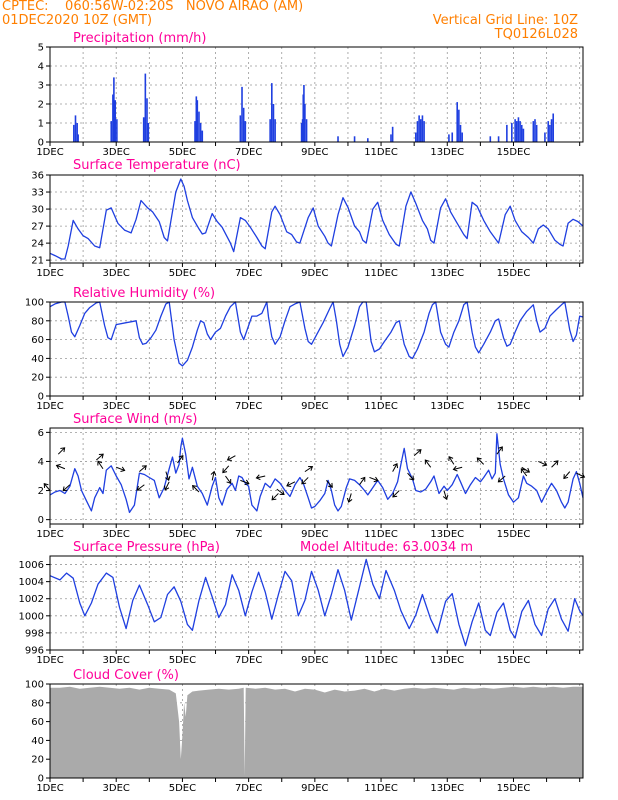  What do you see at coordinates (41, 462) in the screenshot?
I see `y-tick-label: 4` at bounding box center [41, 462].